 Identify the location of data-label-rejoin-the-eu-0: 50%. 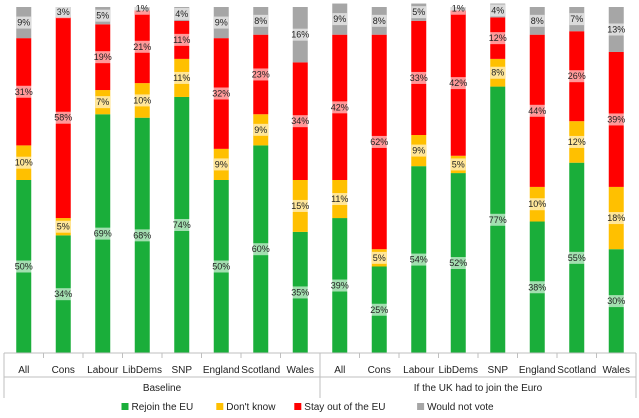
(24, 267).